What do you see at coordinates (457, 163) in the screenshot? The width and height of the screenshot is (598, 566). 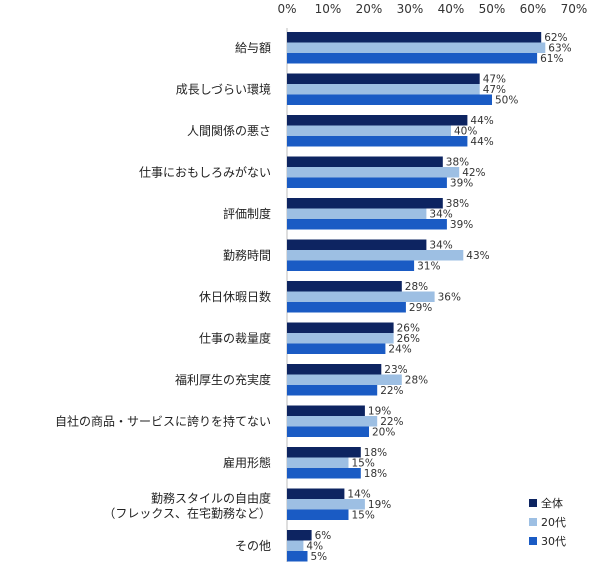 I see `bar-value-label: 38%` at bounding box center [457, 163].